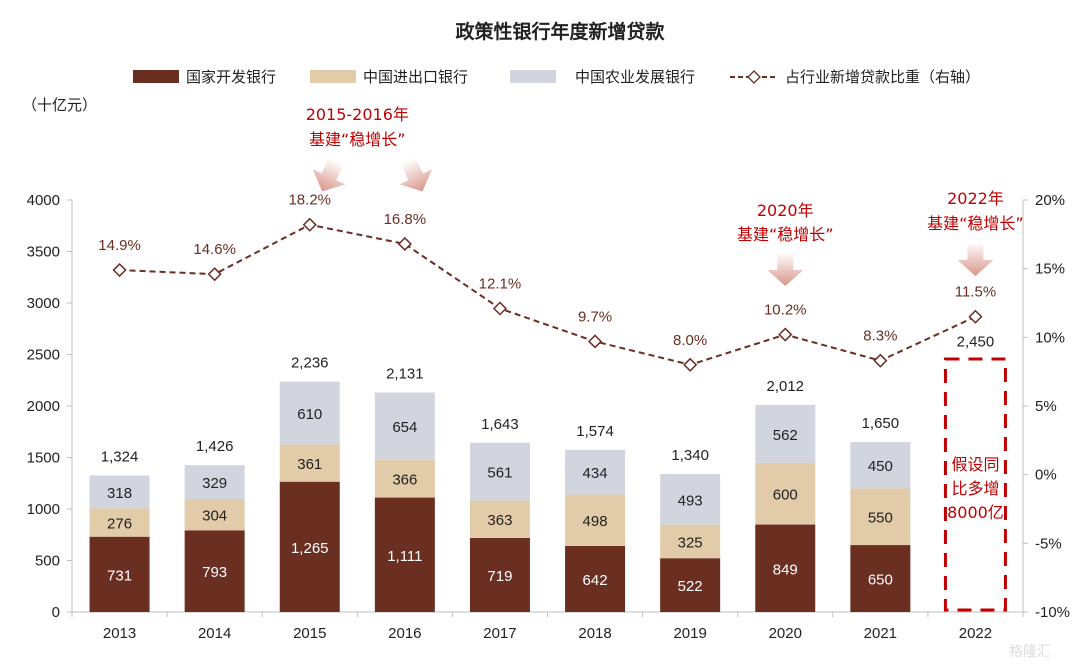 Image resolution: width=1080 pixels, height=665 pixels. I want to click on total-label: 2,012, so click(785, 386).